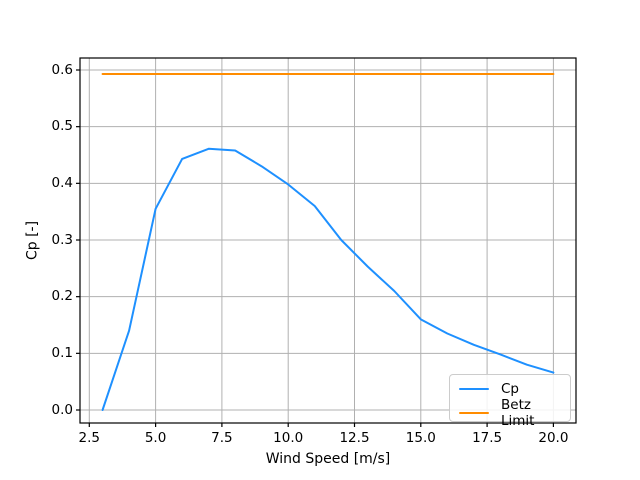  Describe the element at coordinates (32, 240) in the screenshot. I see `y-axis-label: Cp [-]` at that location.